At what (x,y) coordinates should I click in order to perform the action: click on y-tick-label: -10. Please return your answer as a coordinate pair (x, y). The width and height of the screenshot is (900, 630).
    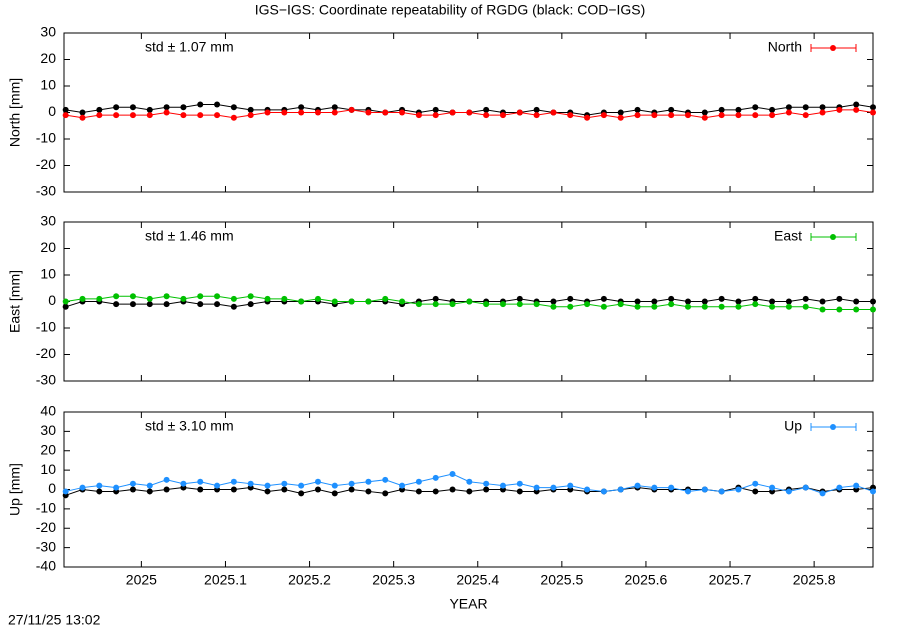
    Looking at the image, I should click on (46, 138).